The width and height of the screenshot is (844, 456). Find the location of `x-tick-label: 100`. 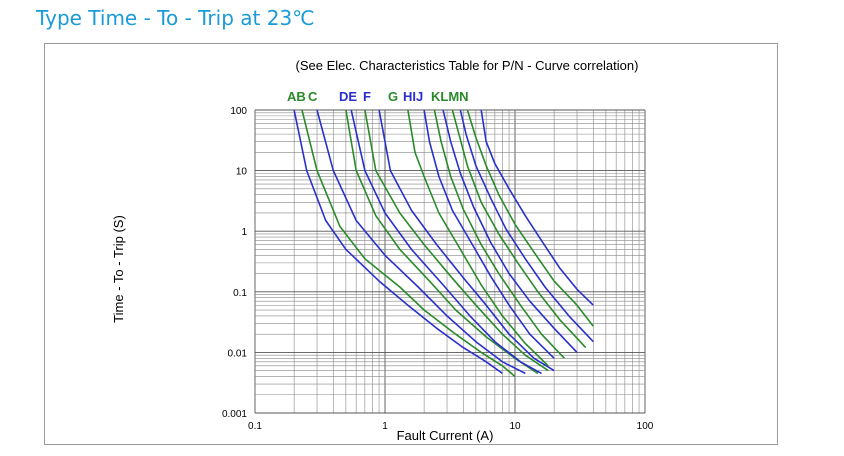

x-tick-label: 100 is located at coordinates (645, 426).